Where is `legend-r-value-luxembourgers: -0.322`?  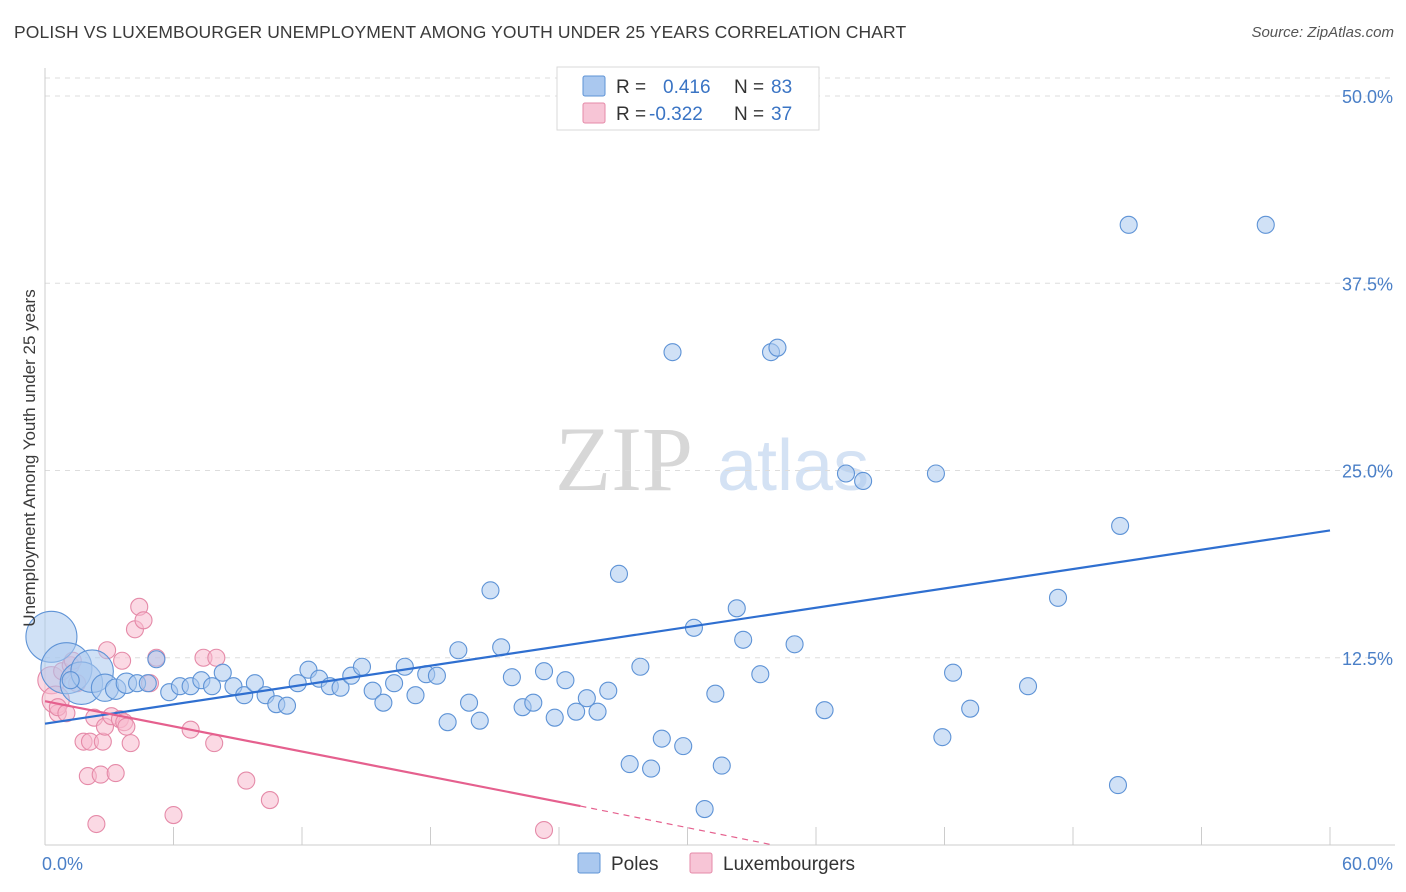 legend-r-value-luxembourgers: -0.322 is located at coordinates (676, 114).